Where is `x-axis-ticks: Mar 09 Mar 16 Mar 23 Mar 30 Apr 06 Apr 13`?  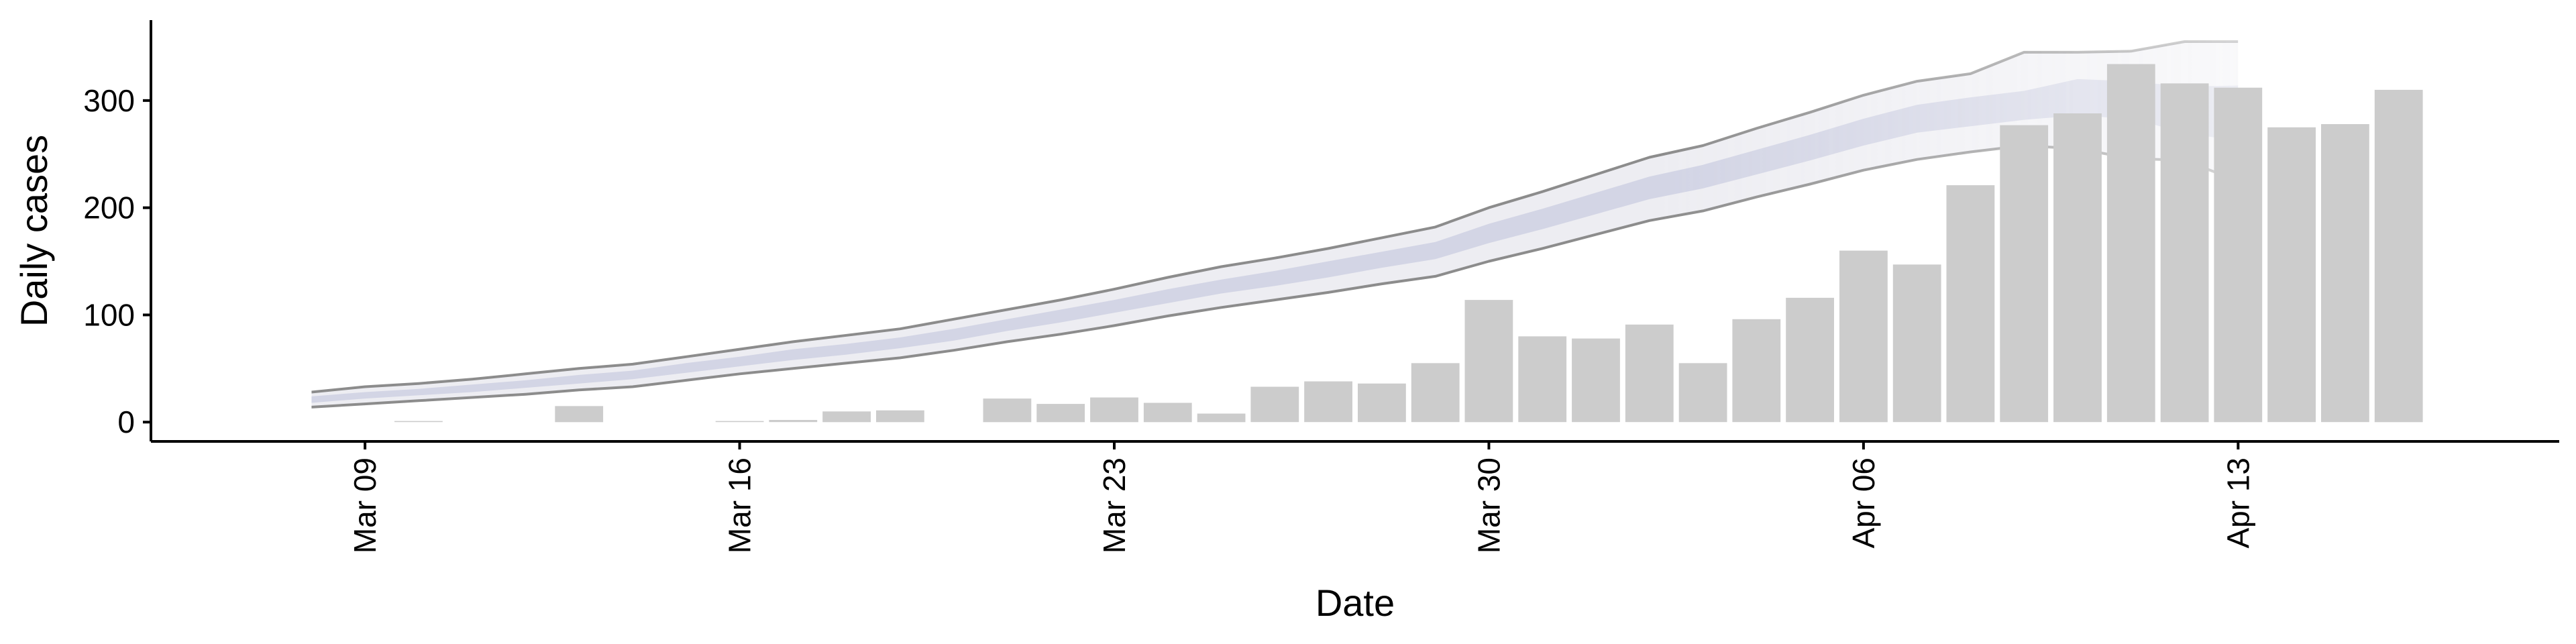 x-axis-ticks: Mar 09 Mar 16 Mar 23 Mar 30 Apr 06 Apr 13 is located at coordinates (1301, 497).